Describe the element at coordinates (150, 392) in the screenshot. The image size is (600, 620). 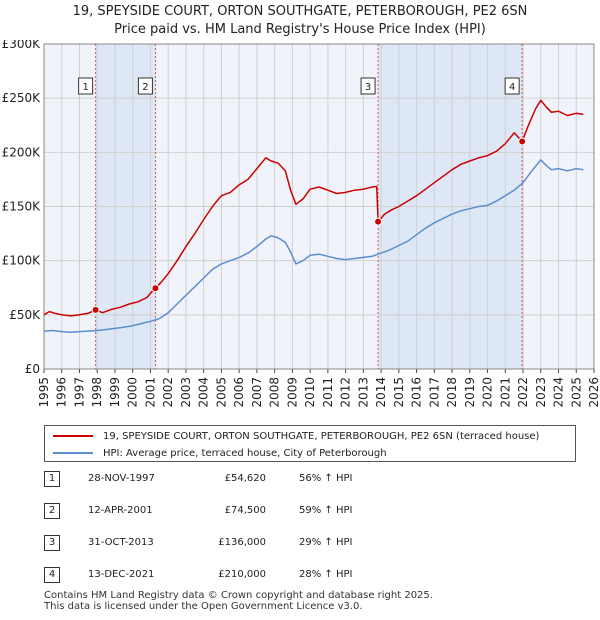
I see `x-tick-label: 2001` at that location.